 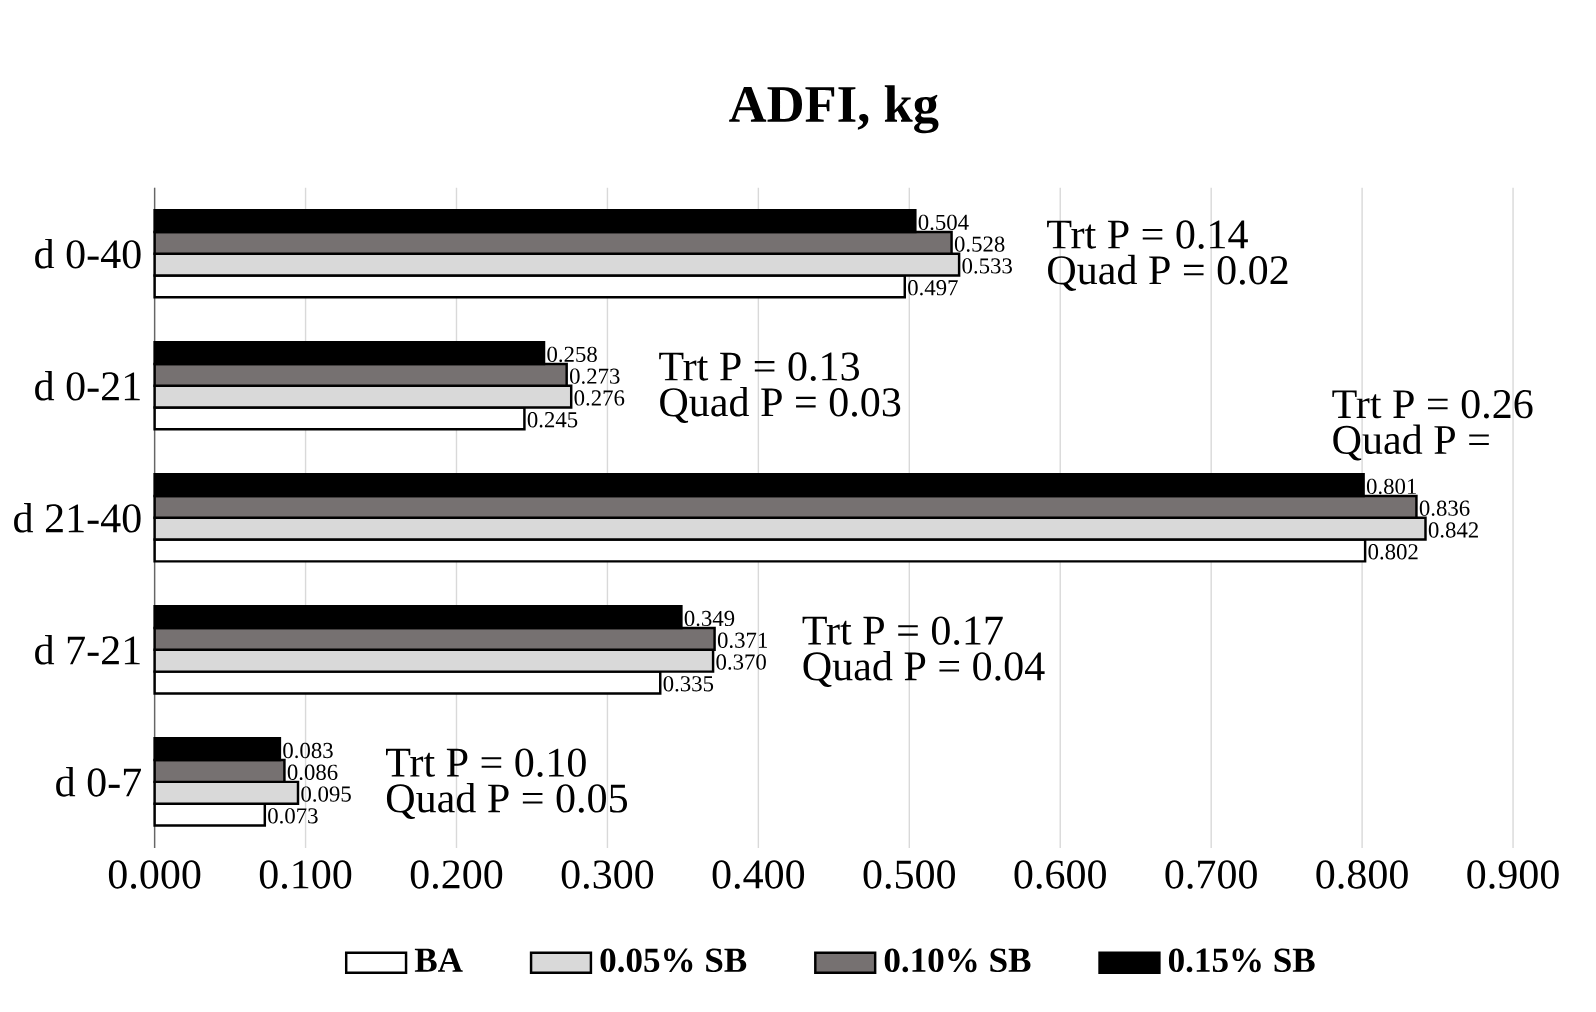 I want to click on x-tick-label: 0.100, so click(x=305, y=874).